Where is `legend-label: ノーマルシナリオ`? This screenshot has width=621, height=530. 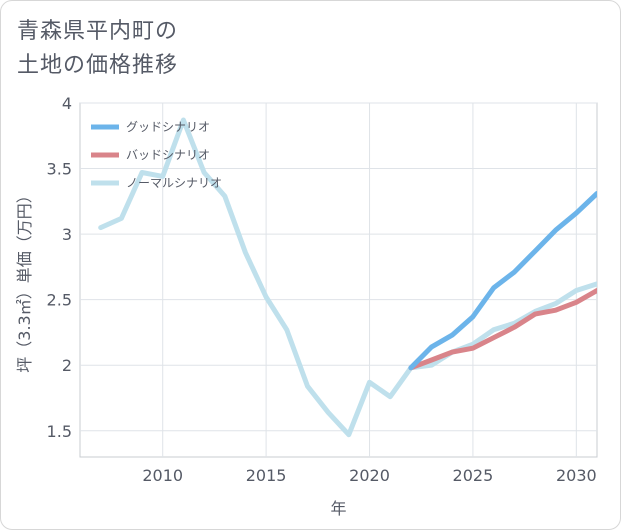 legend-label: ノーマルシナリオ is located at coordinates (174, 183).